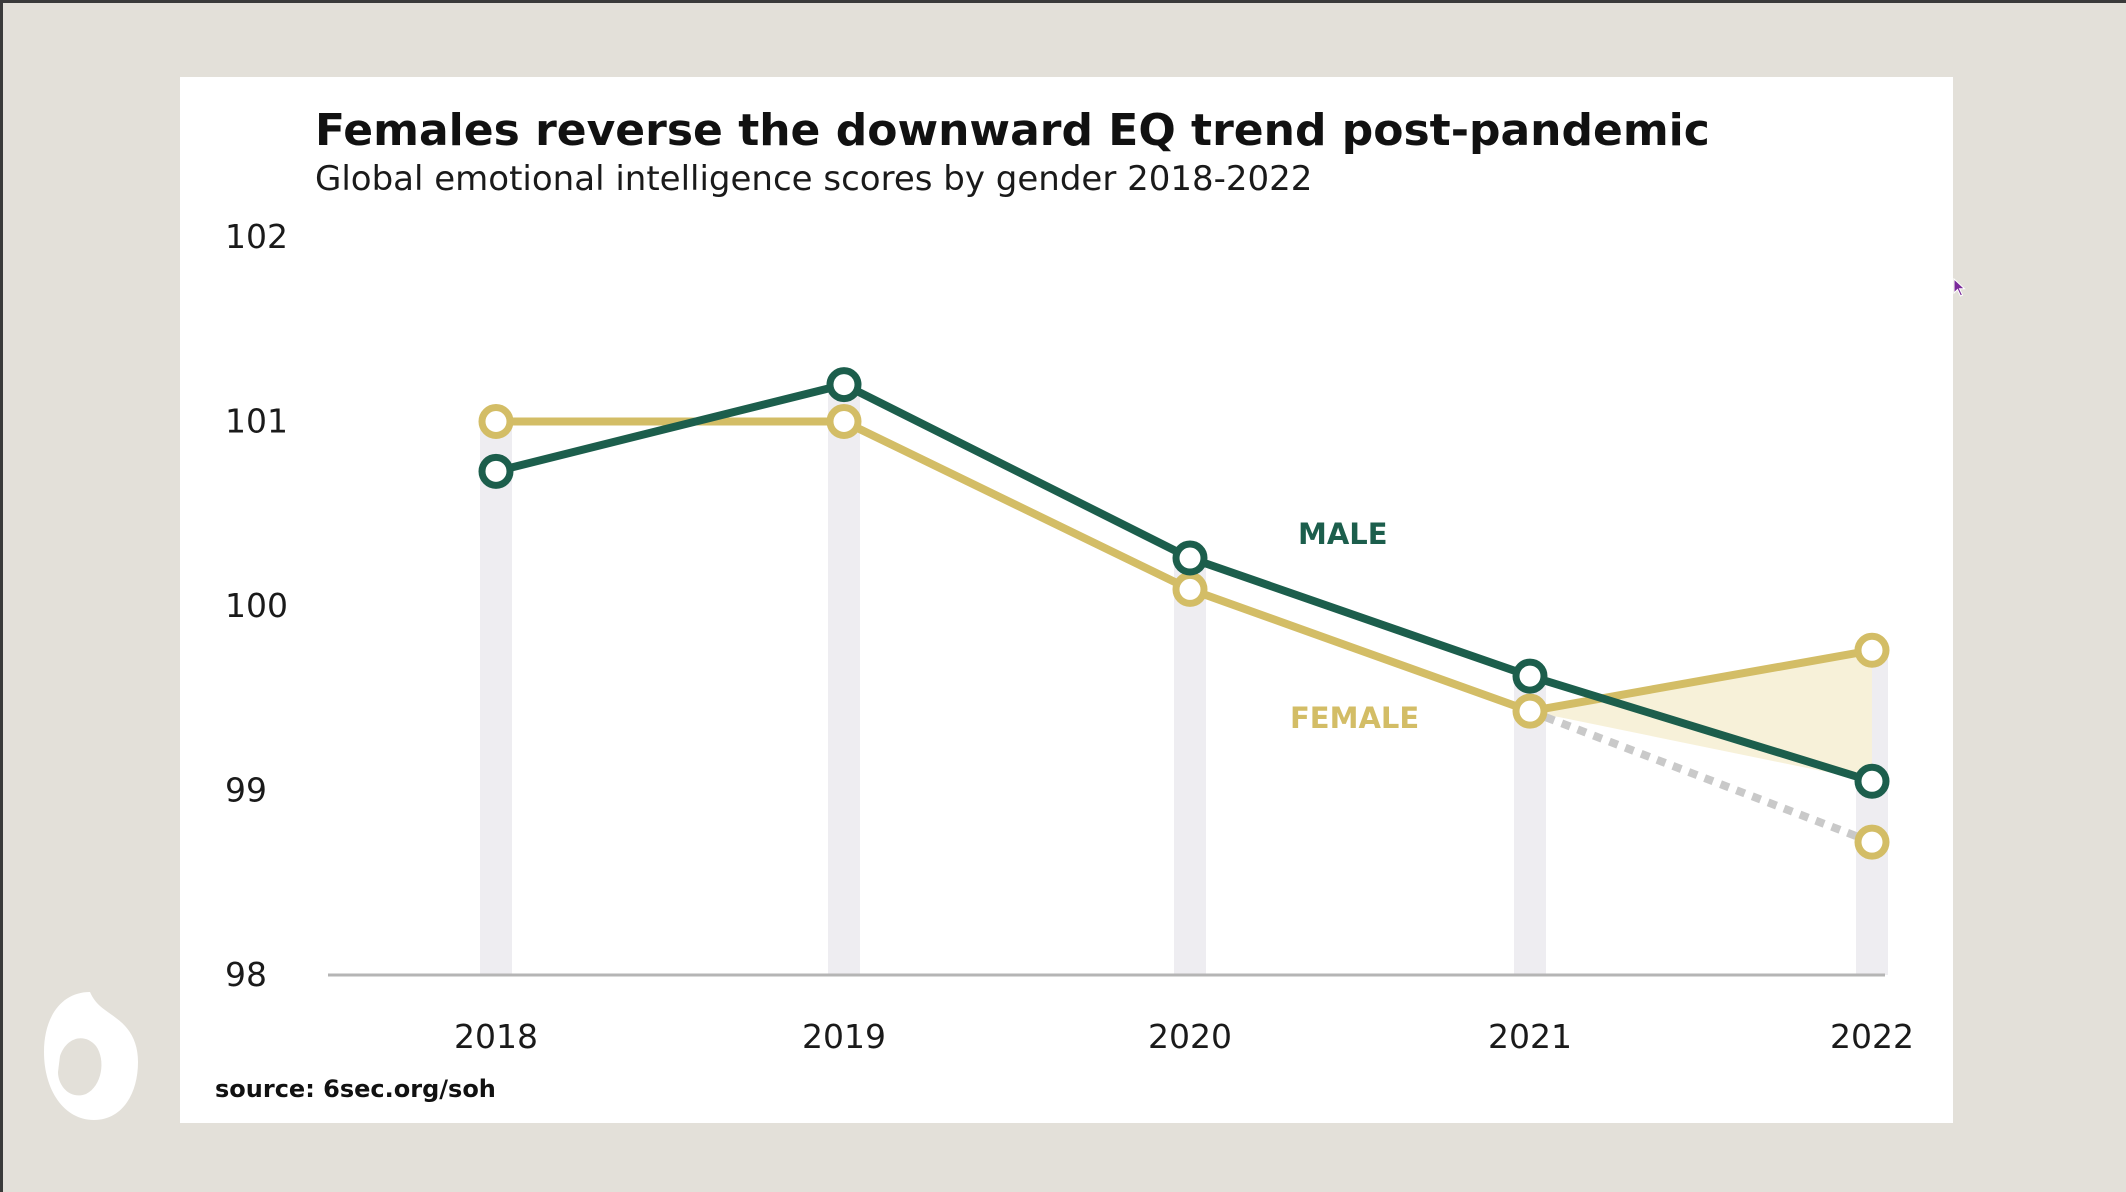 The width and height of the screenshot is (2126, 1192). What do you see at coordinates (1530, 711) in the screenshot?
I see `female-point-2021` at bounding box center [1530, 711].